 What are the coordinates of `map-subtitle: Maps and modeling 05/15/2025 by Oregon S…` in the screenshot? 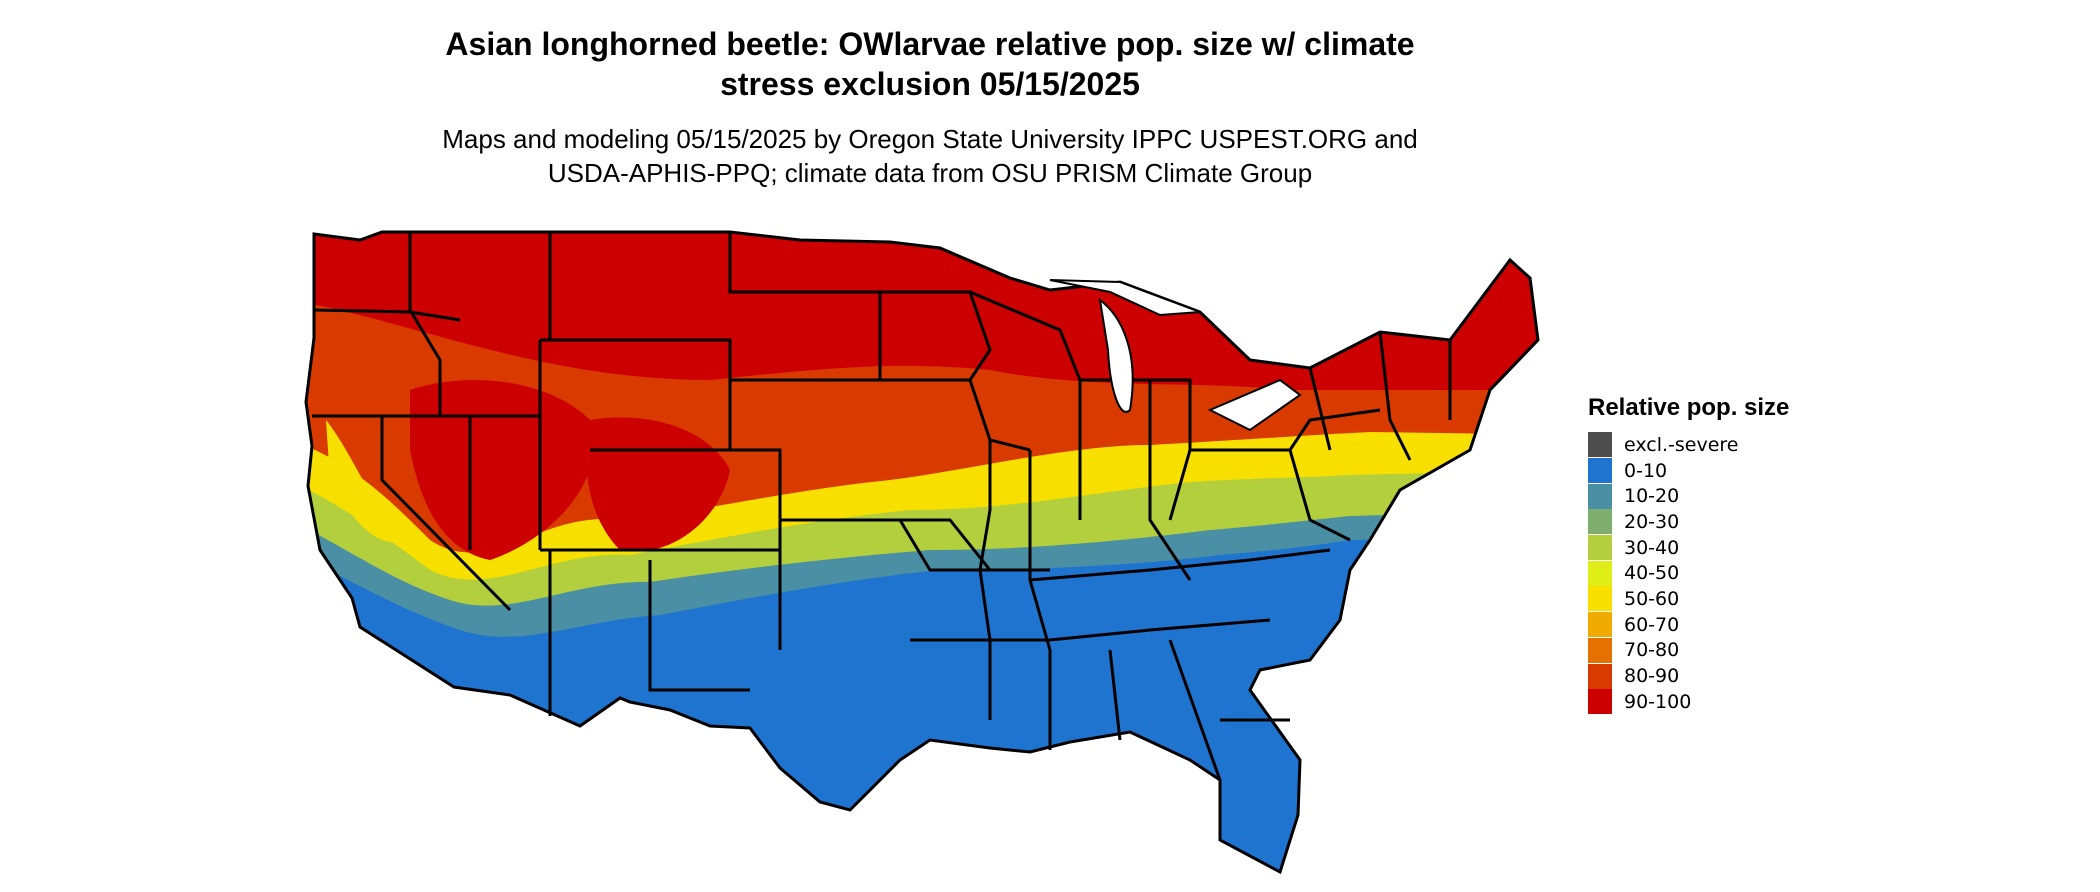 It's located at (930, 156).